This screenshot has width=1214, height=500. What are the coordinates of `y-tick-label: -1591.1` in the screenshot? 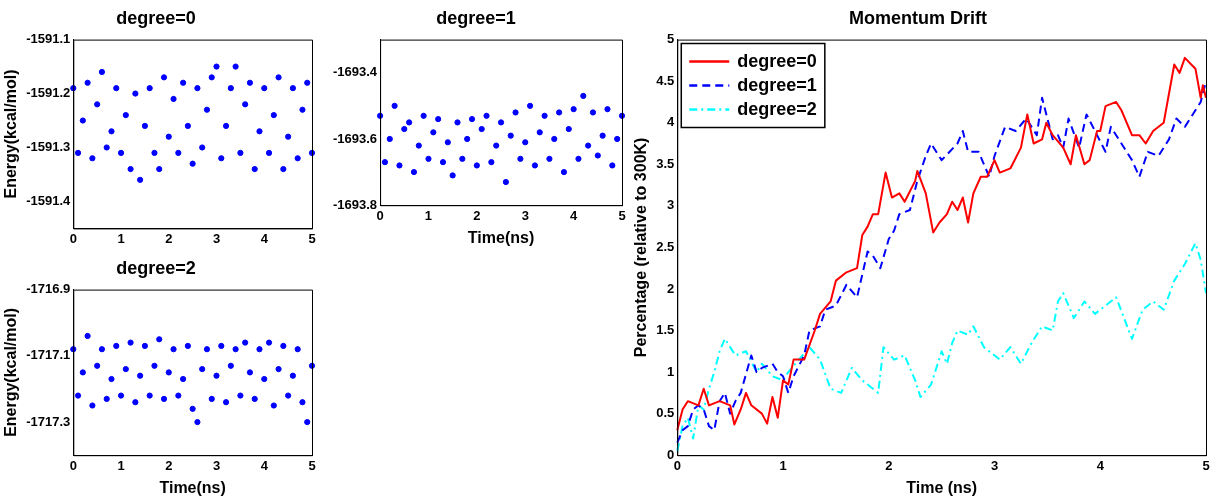 It's located at (48, 39).